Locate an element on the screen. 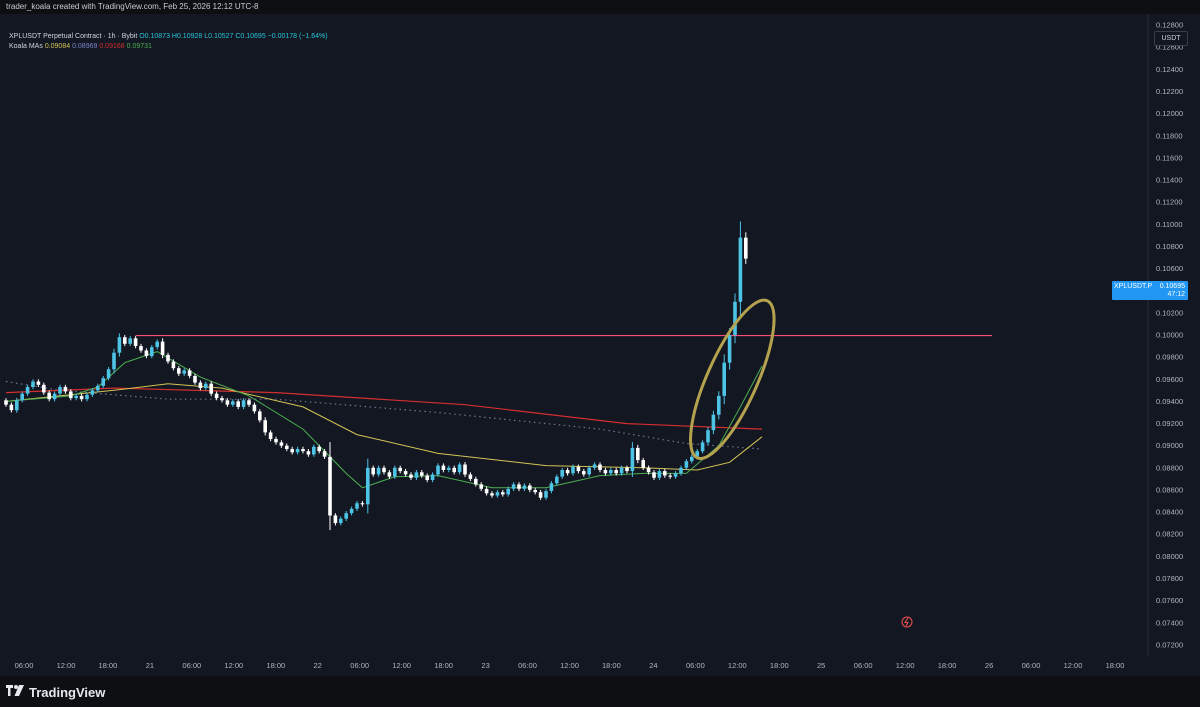 The width and height of the screenshot is (1200, 707). y-tick-label: 0.08600 is located at coordinates (1169, 490).